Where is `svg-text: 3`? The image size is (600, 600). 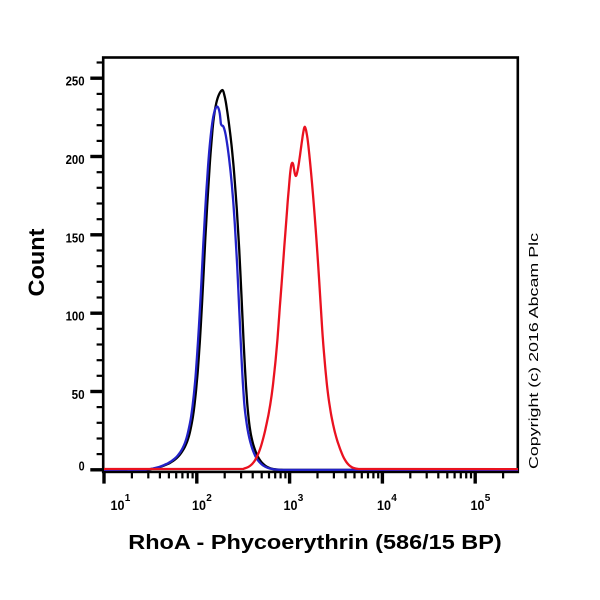 svg-text: 3 is located at coordinates (301, 498).